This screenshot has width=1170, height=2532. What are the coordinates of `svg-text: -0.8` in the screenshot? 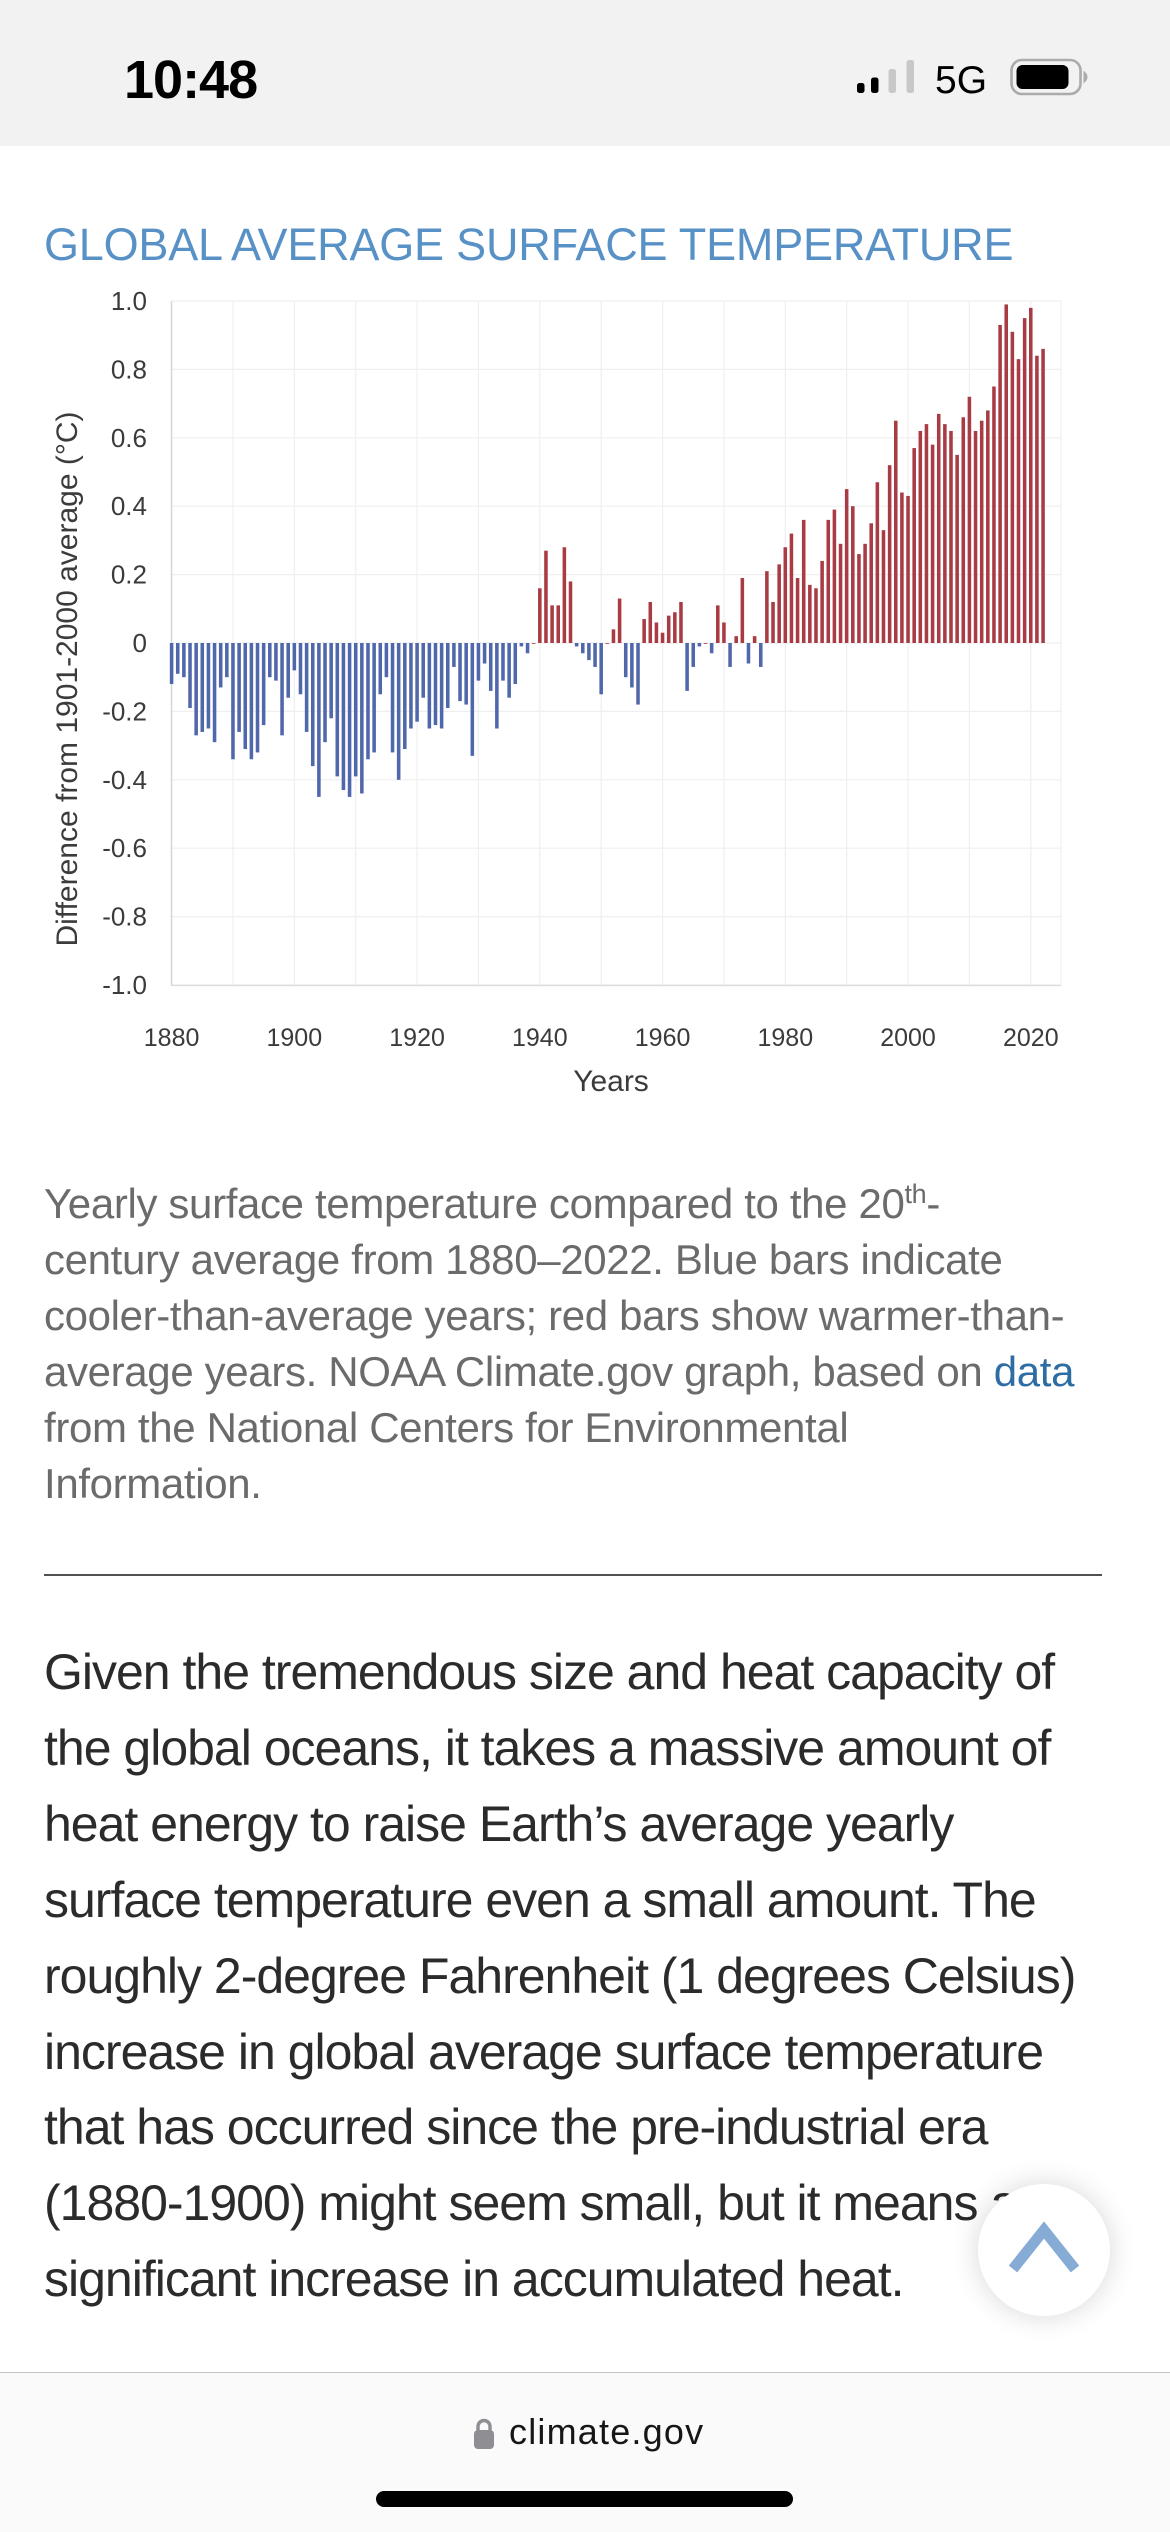 It's located at (124, 917).